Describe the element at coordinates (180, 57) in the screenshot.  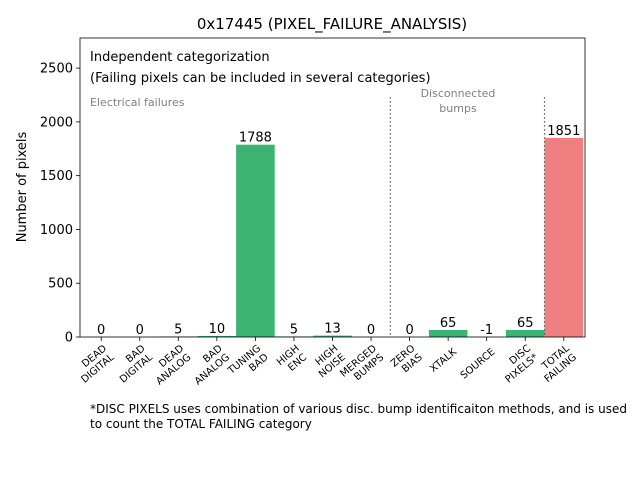
I see `annotation-independent: Independent categorization` at that location.